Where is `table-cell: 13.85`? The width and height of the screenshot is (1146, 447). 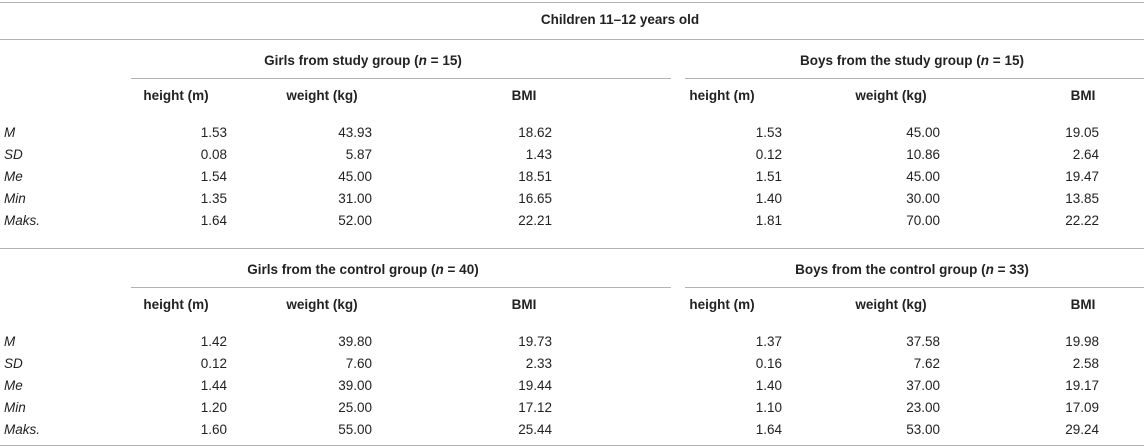 table-cell: 13.85 is located at coordinates (1082, 198).